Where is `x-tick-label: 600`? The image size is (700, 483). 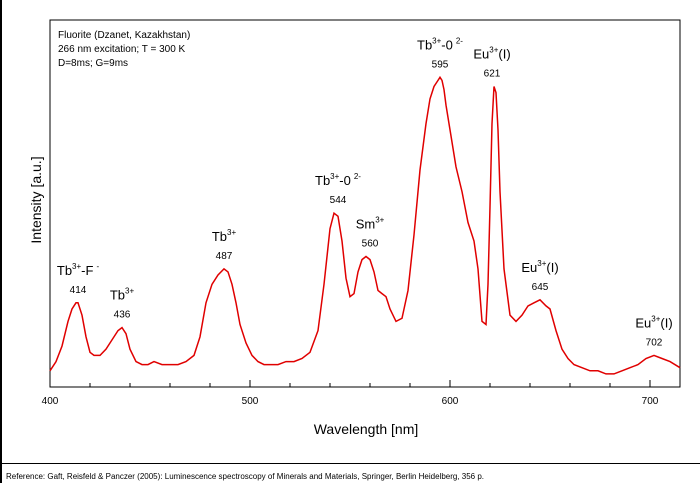 x-tick-label: 600 is located at coordinates (450, 401).